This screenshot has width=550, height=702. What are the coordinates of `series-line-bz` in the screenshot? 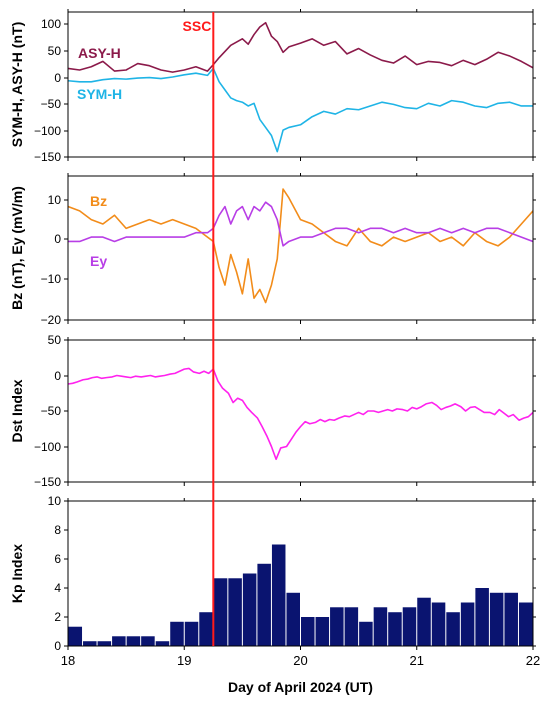 It's located at (300, 246).